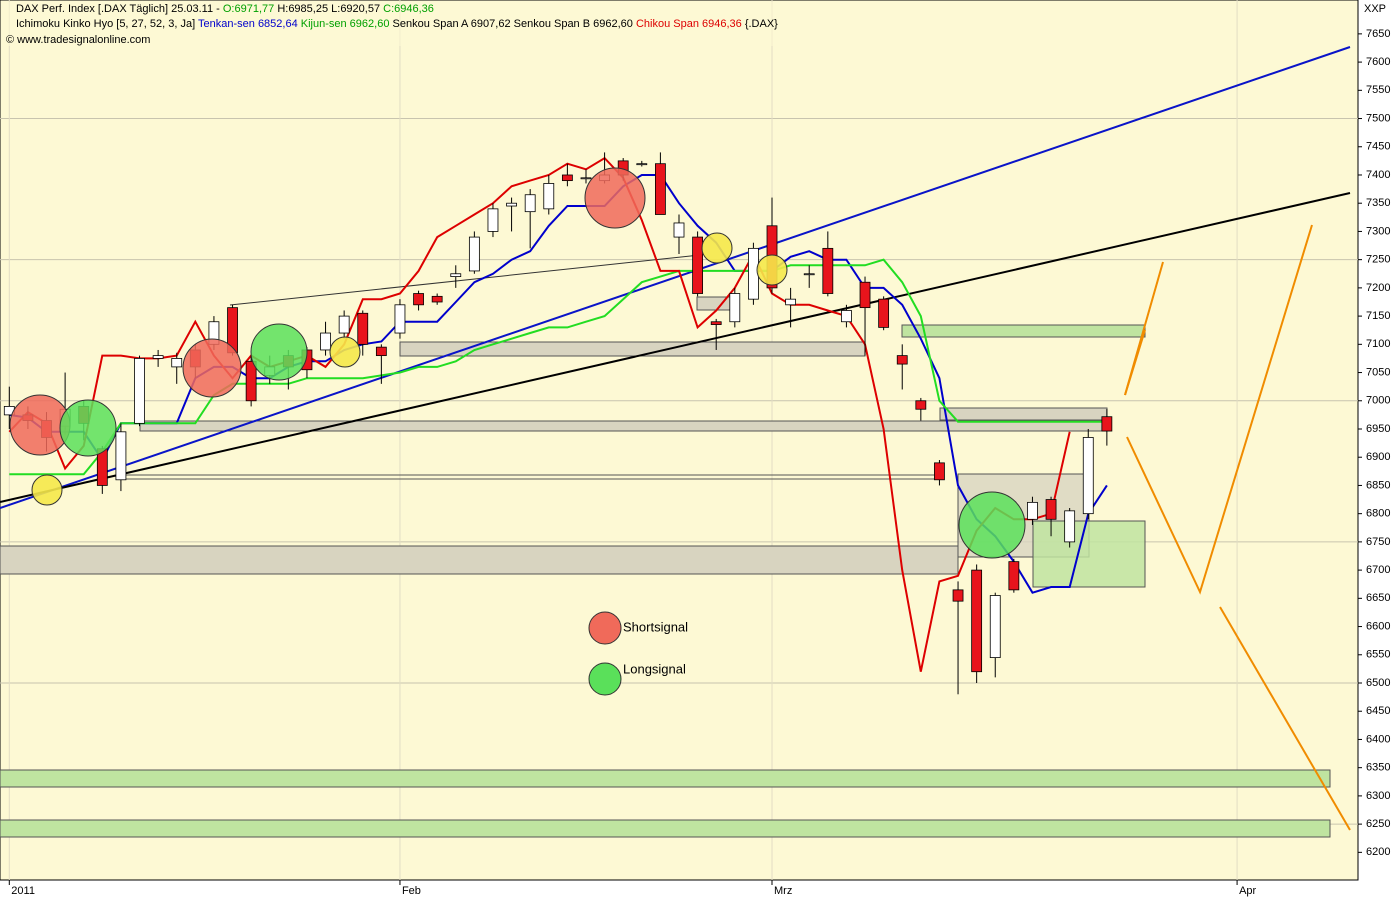  Describe the element at coordinates (355, 9) in the screenshot. I see `ohlc-label: L:6920,57` at that location.